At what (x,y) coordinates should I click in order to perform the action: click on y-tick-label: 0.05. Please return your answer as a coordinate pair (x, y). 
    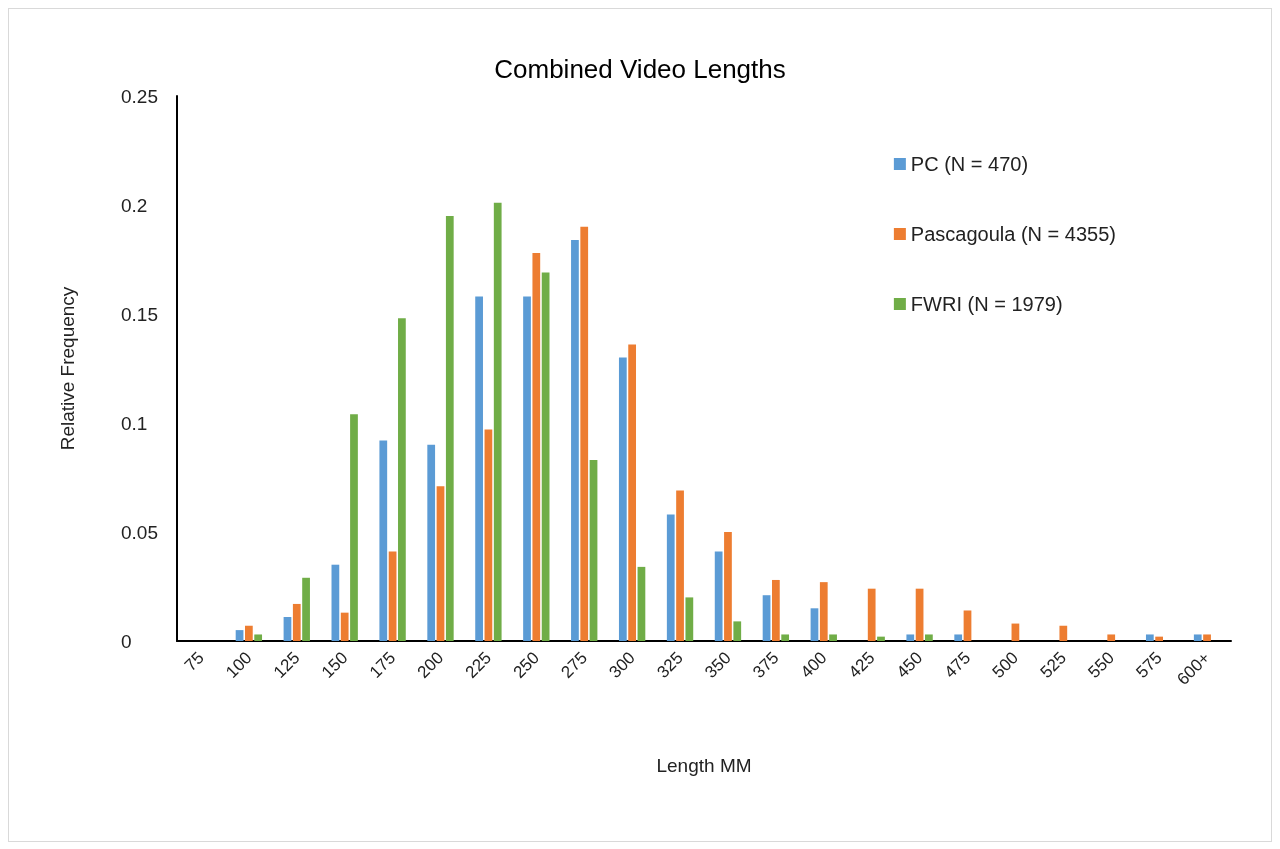
    Looking at the image, I should click on (139, 532).